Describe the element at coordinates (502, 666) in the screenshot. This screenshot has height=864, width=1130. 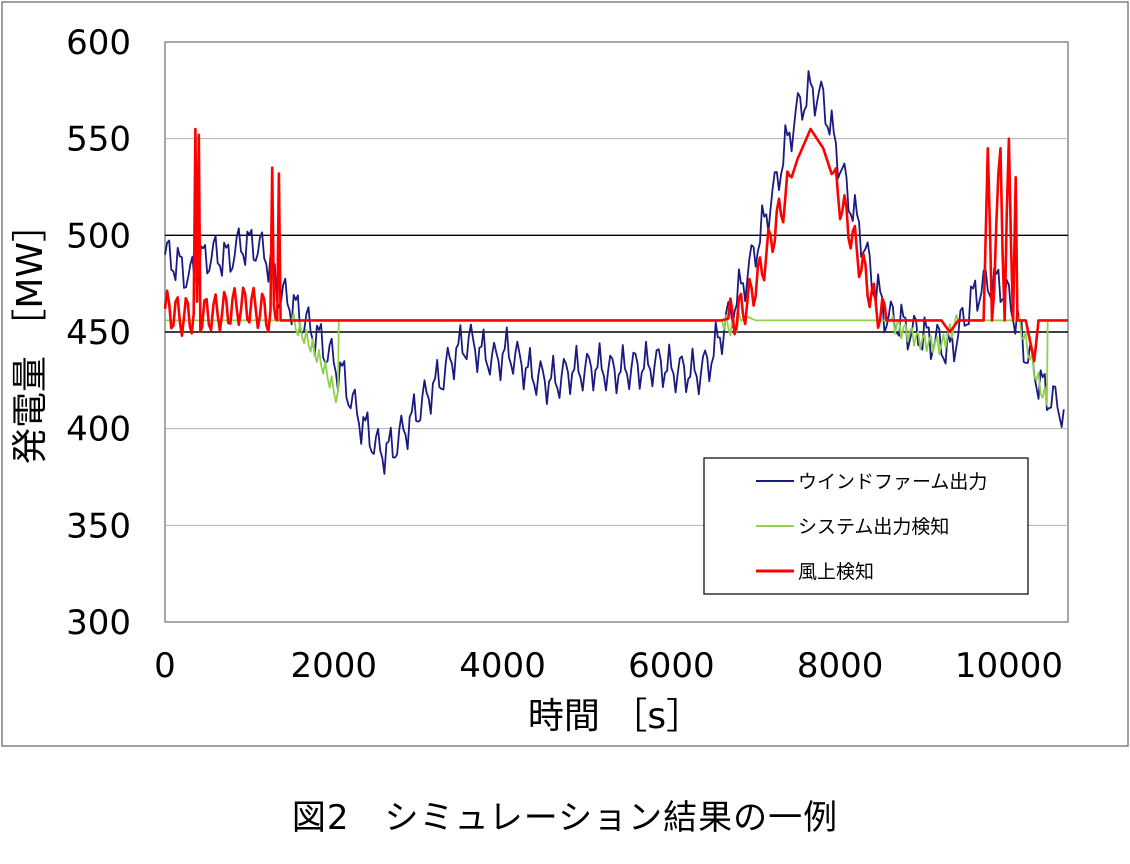
I see `x-tick-label: 4000` at that location.